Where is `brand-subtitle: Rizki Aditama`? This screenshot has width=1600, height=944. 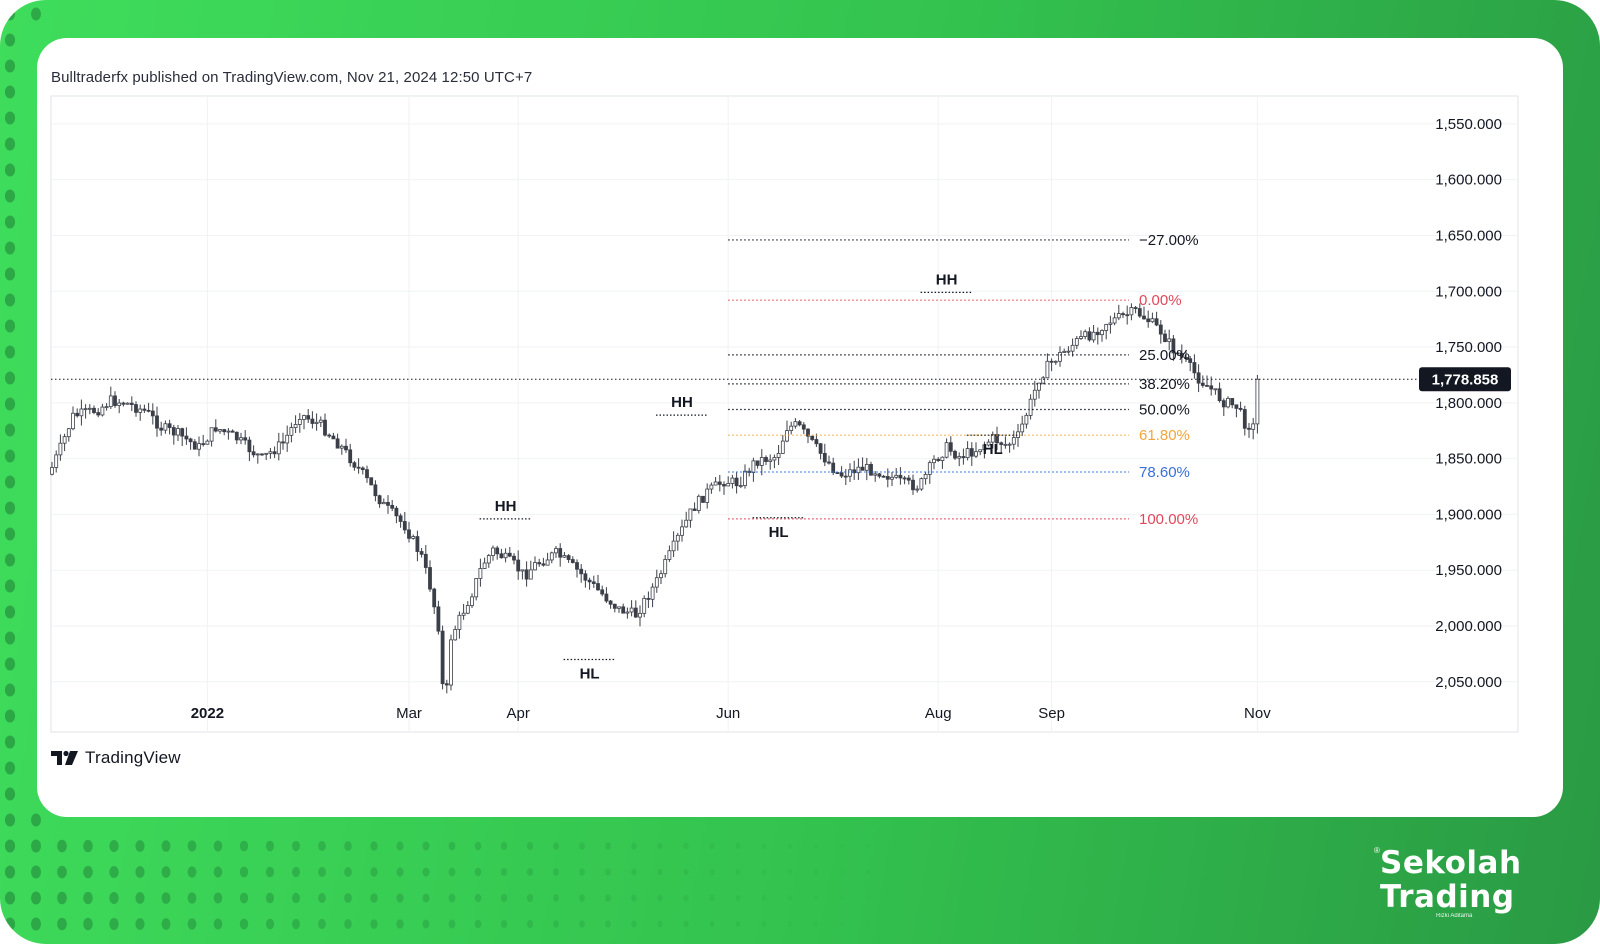
brand-subtitle: Rizki Aditama is located at coordinates (1454, 916).